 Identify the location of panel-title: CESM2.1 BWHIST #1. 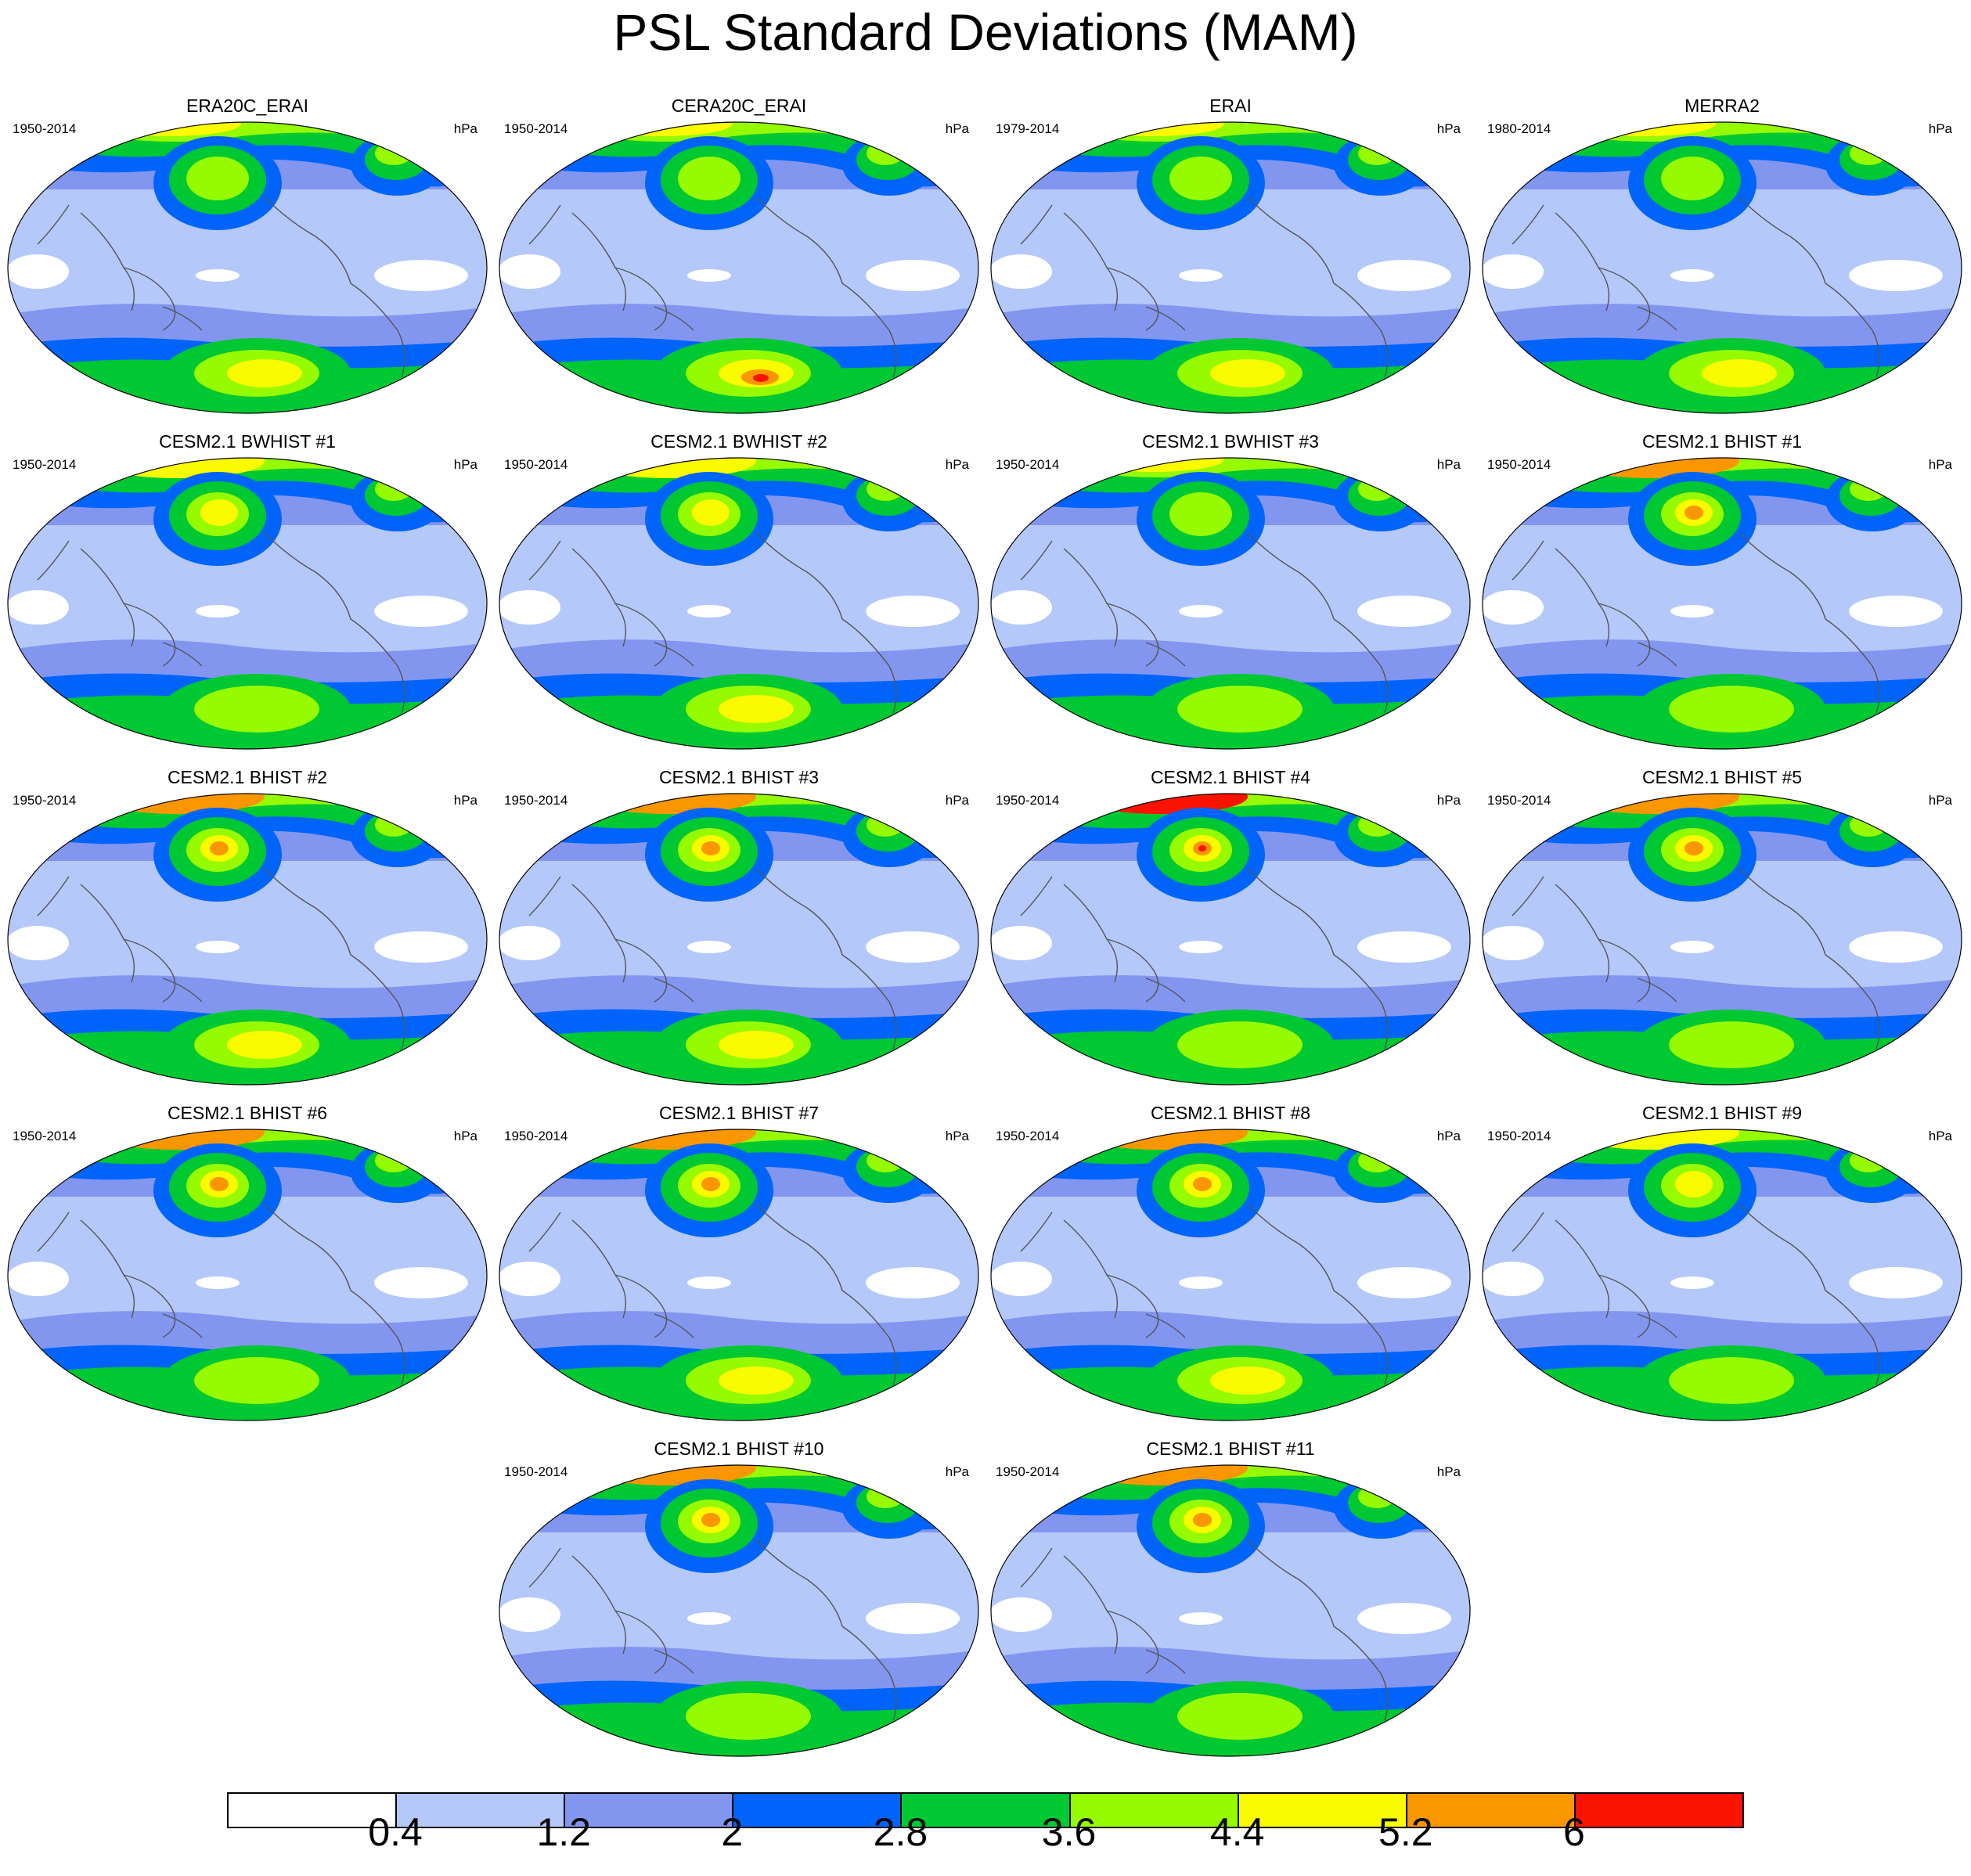
(248, 441).